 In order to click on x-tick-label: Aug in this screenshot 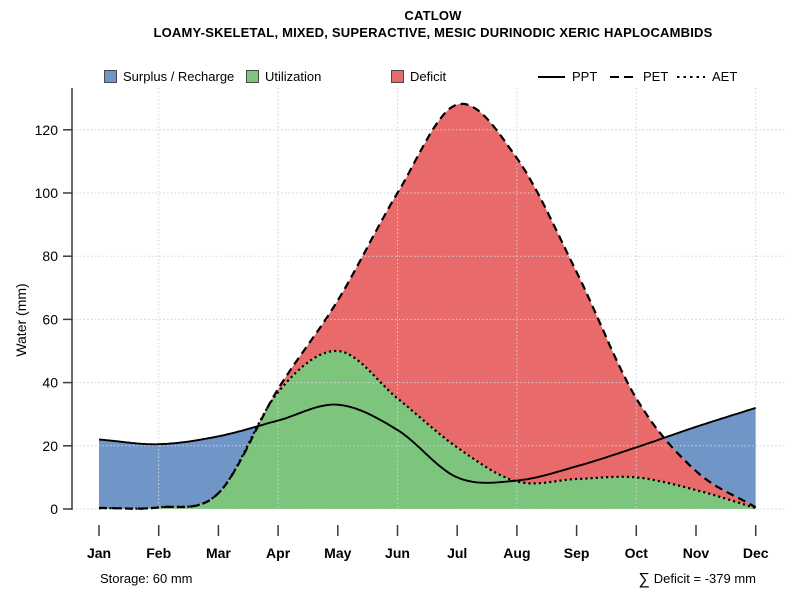, I will do `click(516, 553)`.